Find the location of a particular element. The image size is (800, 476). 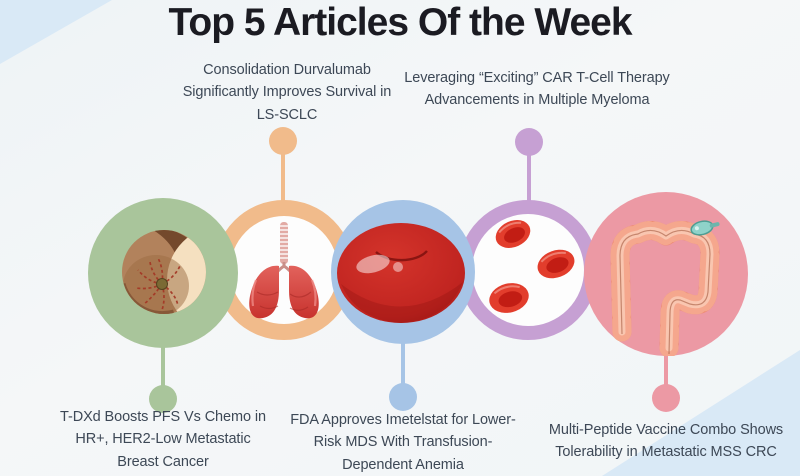

connector-stem-crc is located at coordinates (666, 370).